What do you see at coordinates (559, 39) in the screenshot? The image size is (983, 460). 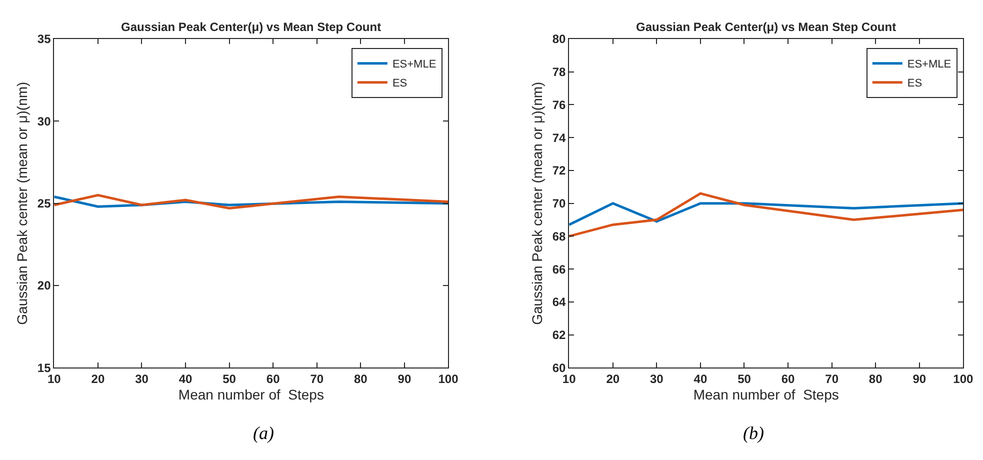 I see `y-tick-label: 80` at bounding box center [559, 39].